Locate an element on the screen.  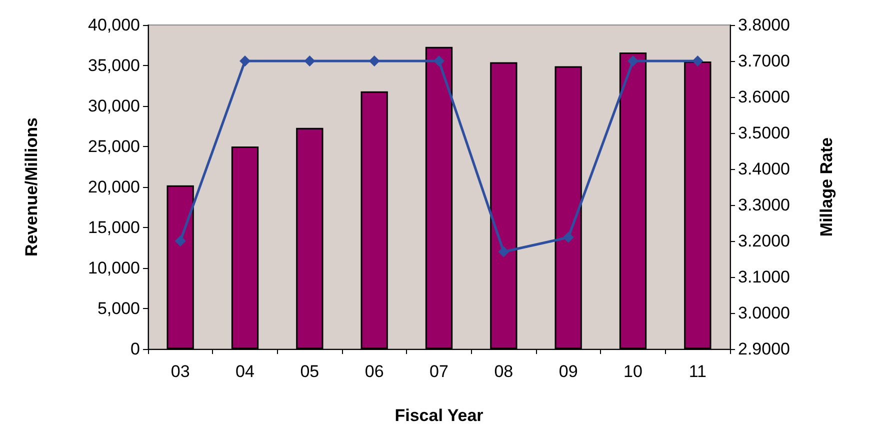
x-tick-label: 11 is located at coordinates (697, 371).